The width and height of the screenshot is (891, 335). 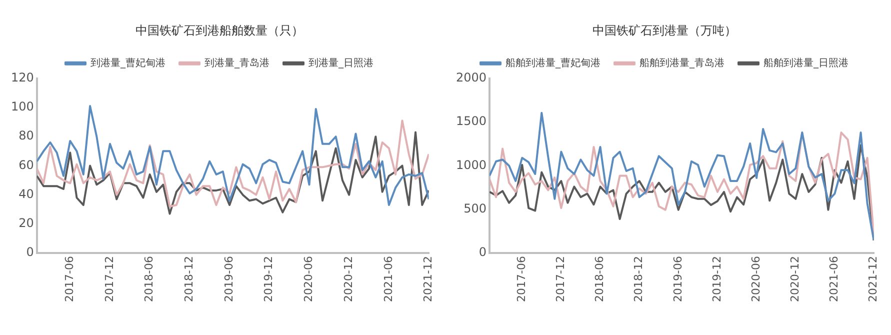 I want to click on chart-title: 中国铁矿石到港船舶数量（只）, so click(x=220, y=30).